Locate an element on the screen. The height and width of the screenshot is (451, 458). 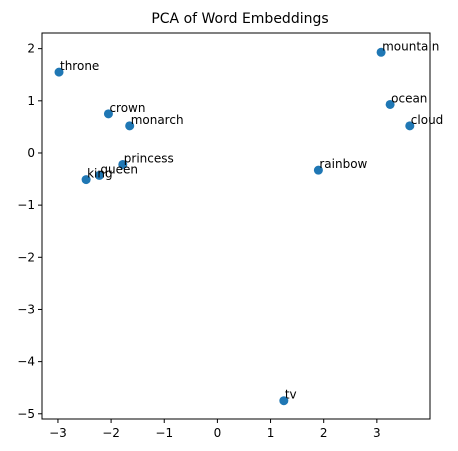
data-point-princess is located at coordinates (123, 164).